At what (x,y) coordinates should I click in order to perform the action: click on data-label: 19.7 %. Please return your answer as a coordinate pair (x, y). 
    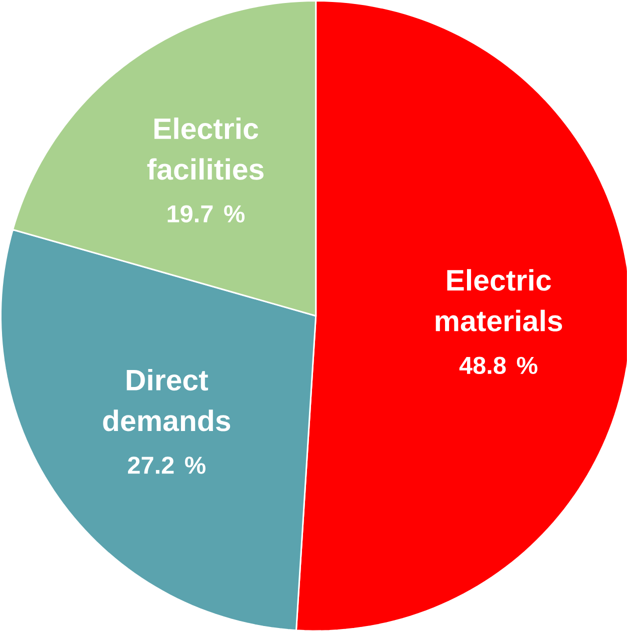
    Looking at the image, I should click on (206, 213).